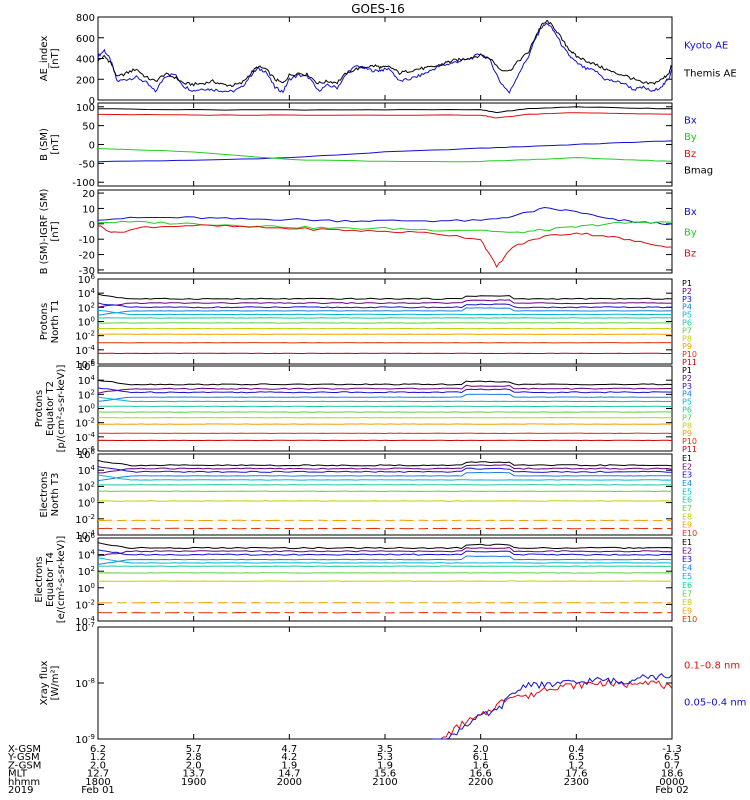 The image size is (750, 800). I want to click on legend-label: Bx, so click(690, 212).